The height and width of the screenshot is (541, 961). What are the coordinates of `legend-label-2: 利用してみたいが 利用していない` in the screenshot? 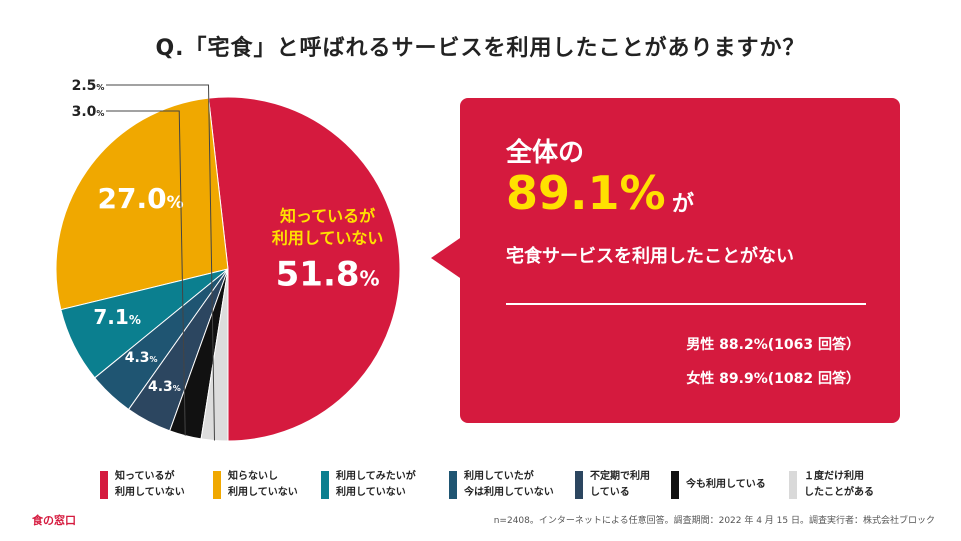 It's located at (376, 484).